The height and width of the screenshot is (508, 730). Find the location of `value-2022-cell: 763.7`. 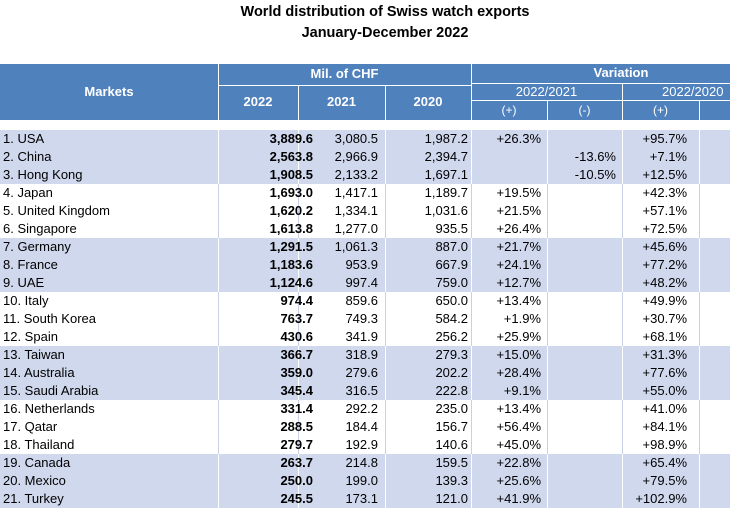

value-2022-cell: 763.7 is located at coordinates (296, 318).